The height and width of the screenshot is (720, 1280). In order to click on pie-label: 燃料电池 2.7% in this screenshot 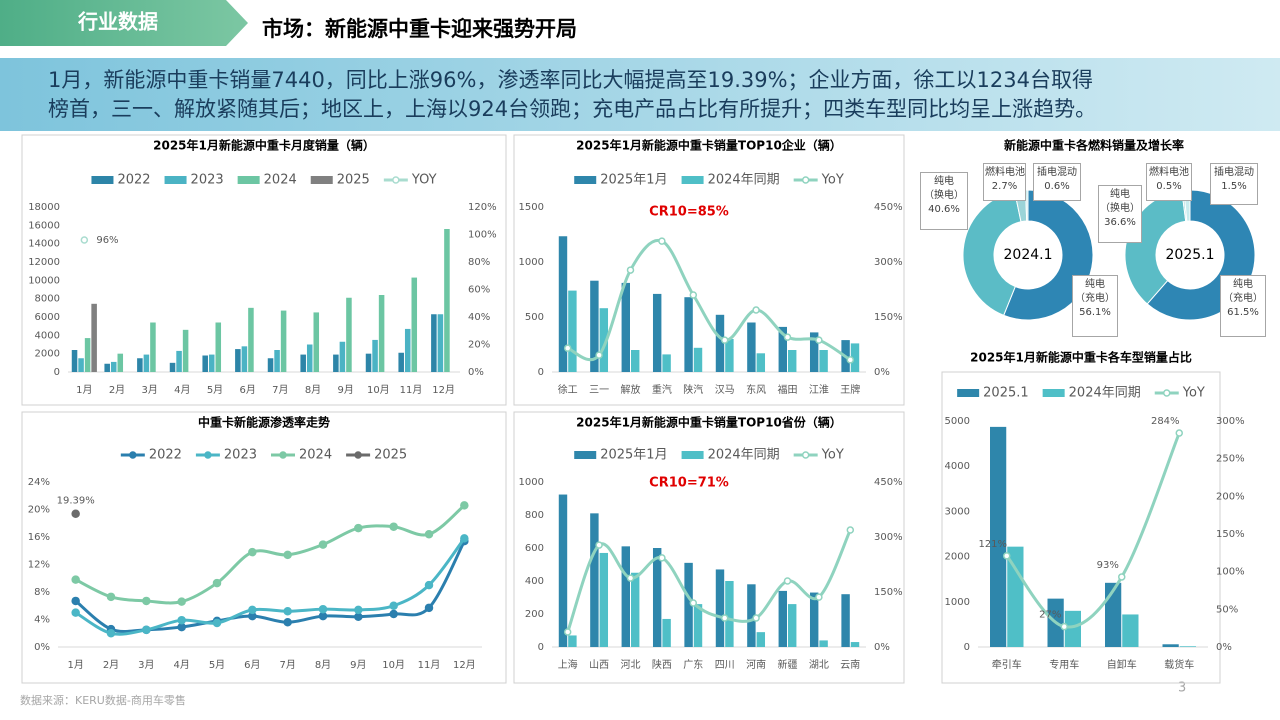, I will do `click(1004, 182)`.